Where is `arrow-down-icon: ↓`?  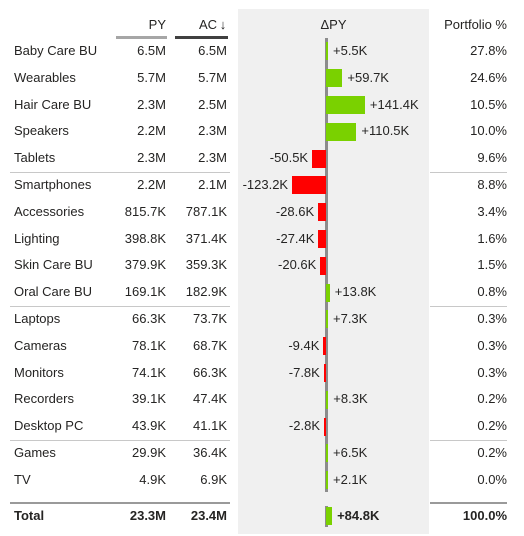 arrow-down-icon: ↓ is located at coordinates (223, 24).